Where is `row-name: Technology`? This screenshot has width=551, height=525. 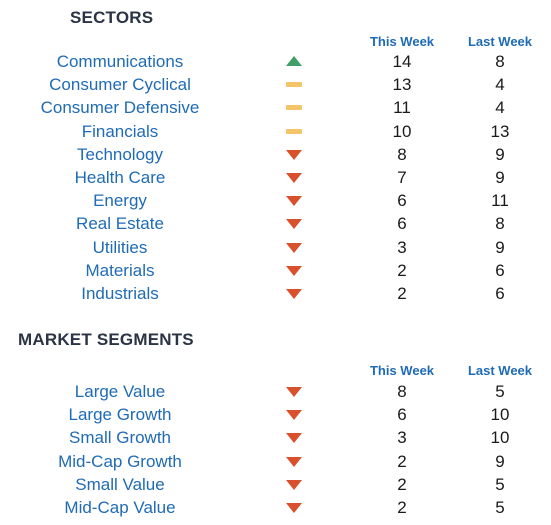
row-name: Technology is located at coordinates (119, 154).